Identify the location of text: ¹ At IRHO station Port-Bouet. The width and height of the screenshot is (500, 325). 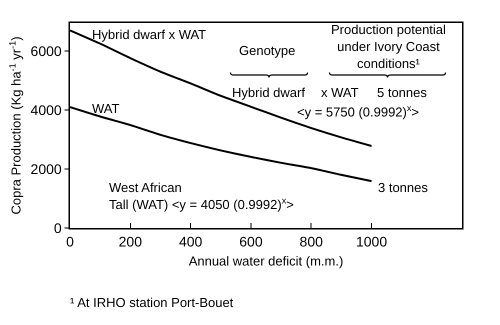
(152, 302).